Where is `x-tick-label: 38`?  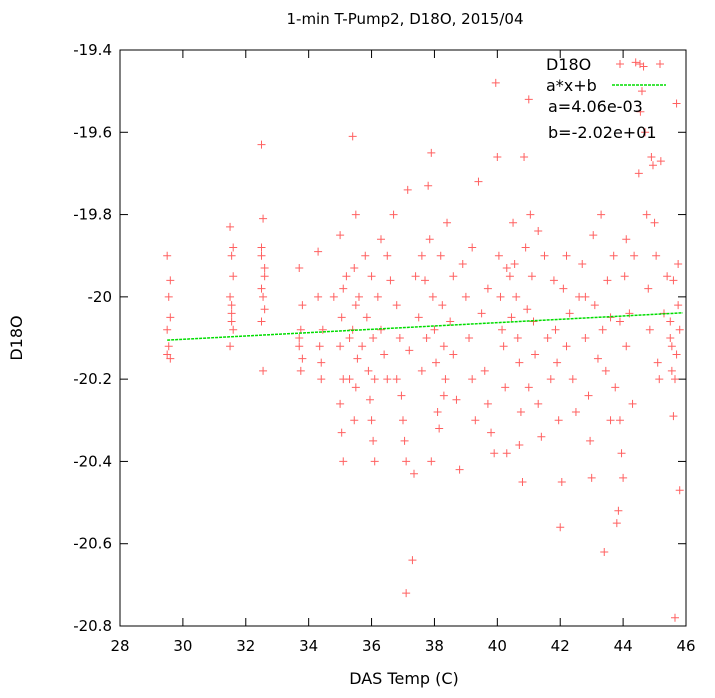 x-tick-label: 38 is located at coordinates (434, 646).